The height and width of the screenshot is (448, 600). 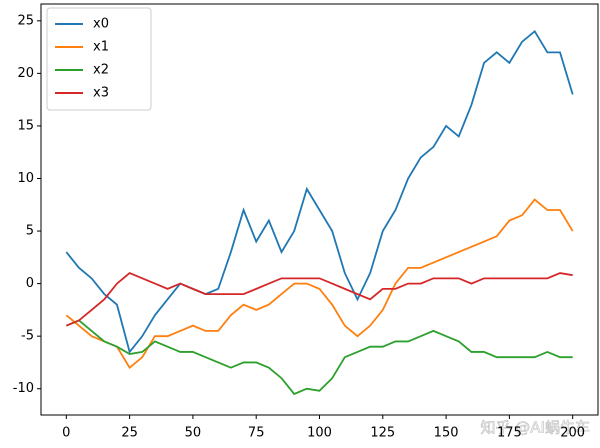 What do you see at coordinates (30, 283) in the screenshot?
I see `y-tick-label: 0` at bounding box center [30, 283].